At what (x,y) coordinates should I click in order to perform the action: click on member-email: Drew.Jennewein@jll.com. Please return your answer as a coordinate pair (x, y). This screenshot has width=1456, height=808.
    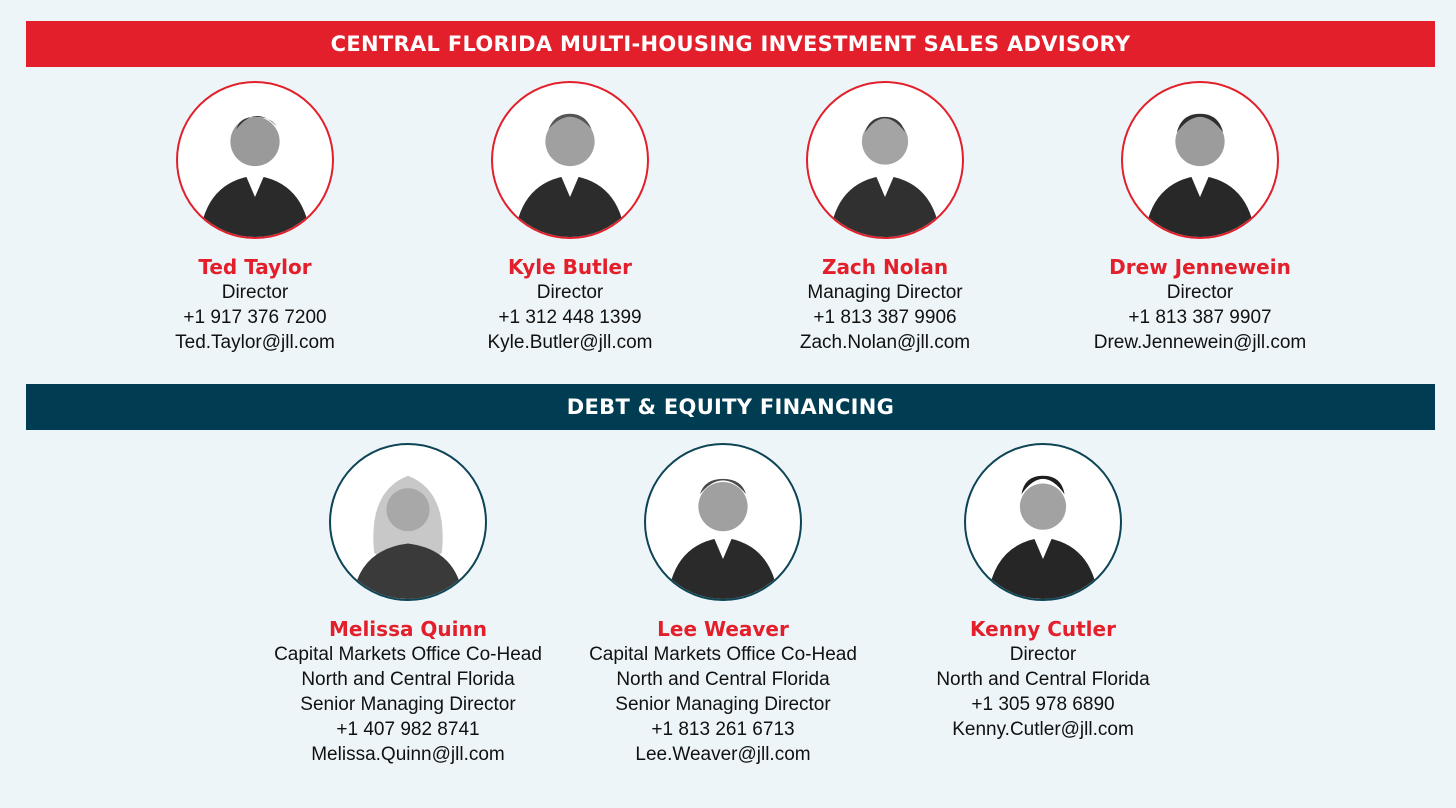
    Looking at the image, I should click on (1200, 342).